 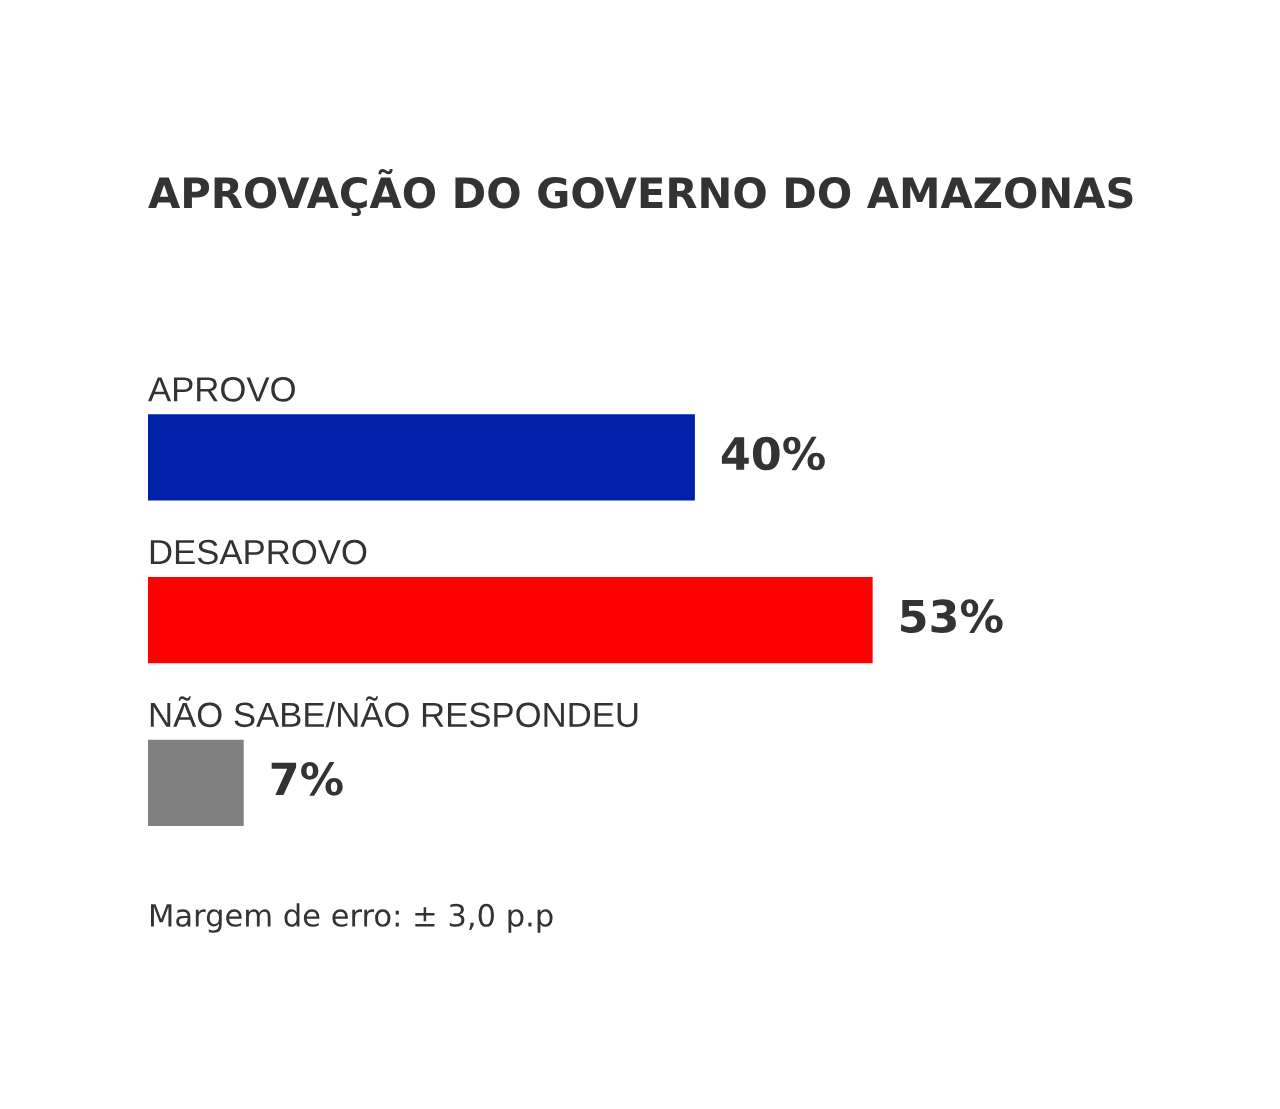 What do you see at coordinates (773, 453) in the screenshot?
I see `data-label: 40%` at bounding box center [773, 453].